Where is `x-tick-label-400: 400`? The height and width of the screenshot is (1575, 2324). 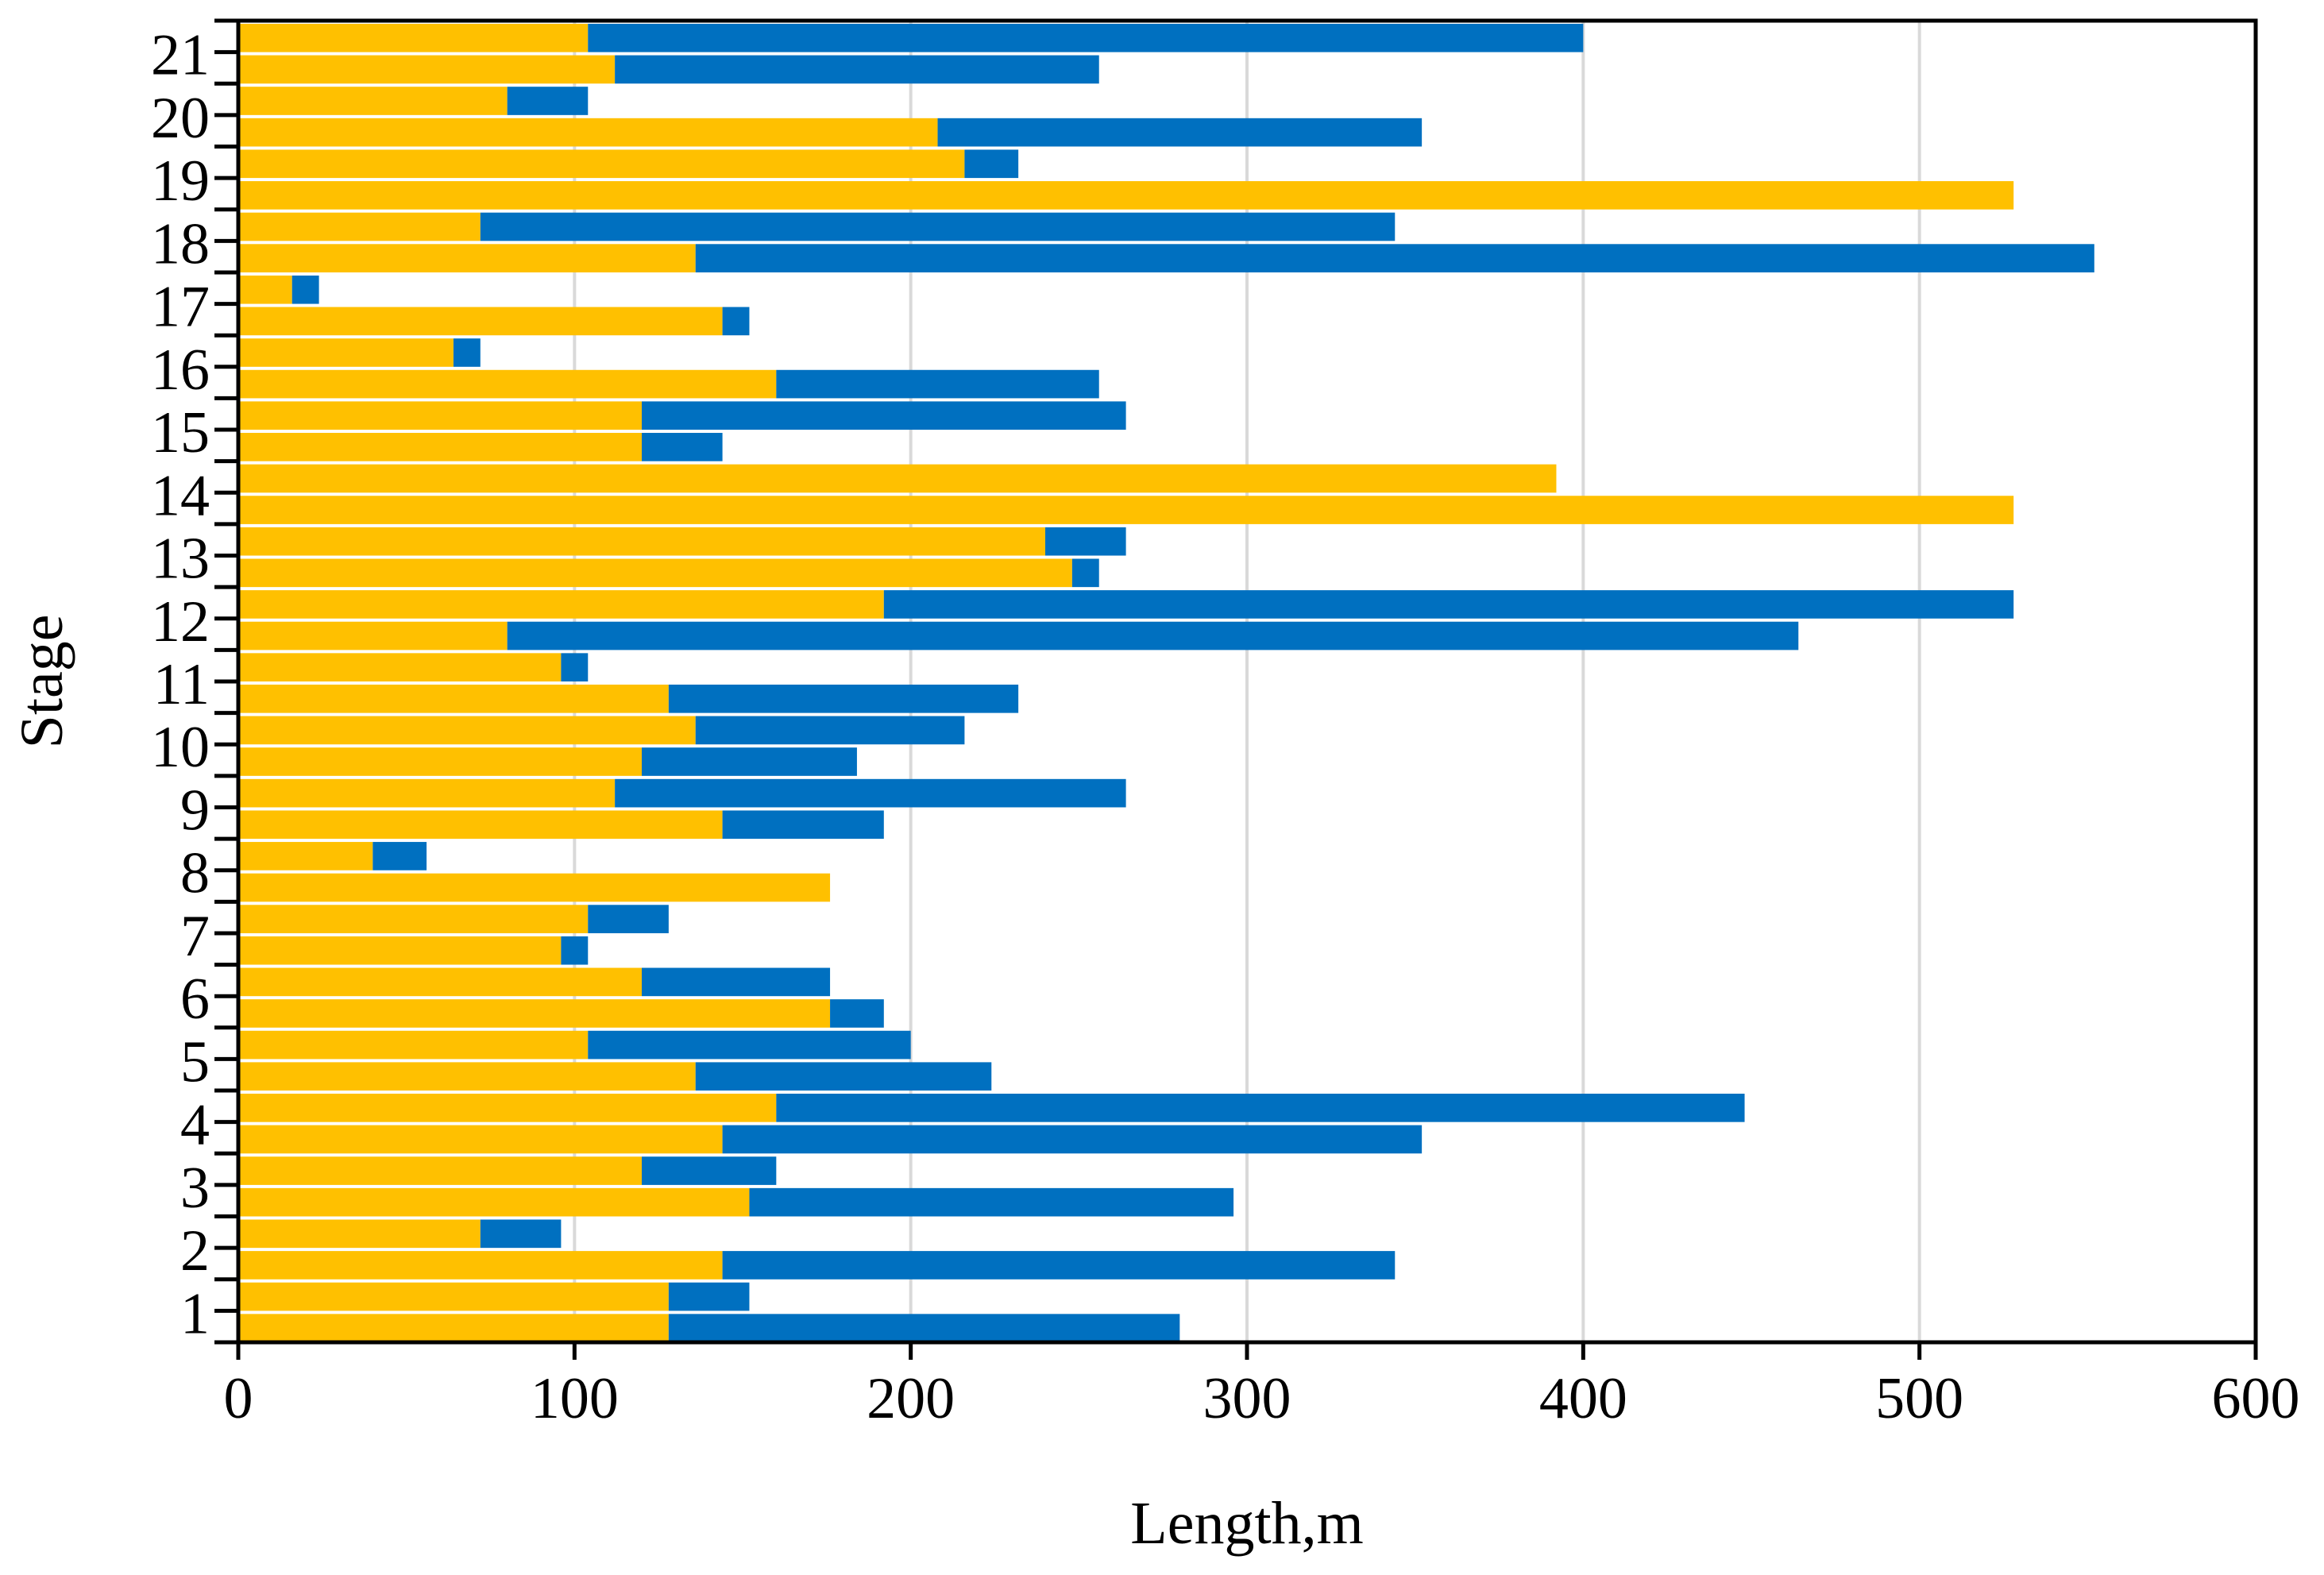 x-tick-label-400: 400 is located at coordinates (1583, 1398).